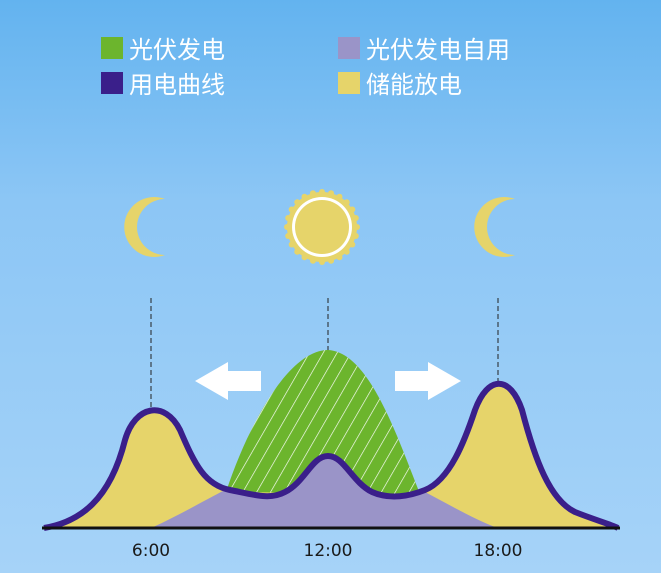 This screenshot has width=661, height=573. What do you see at coordinates (438, 50) in the screenshot?
I see `legend-label: 光伏发电自用` at bounding box center [438, 50].